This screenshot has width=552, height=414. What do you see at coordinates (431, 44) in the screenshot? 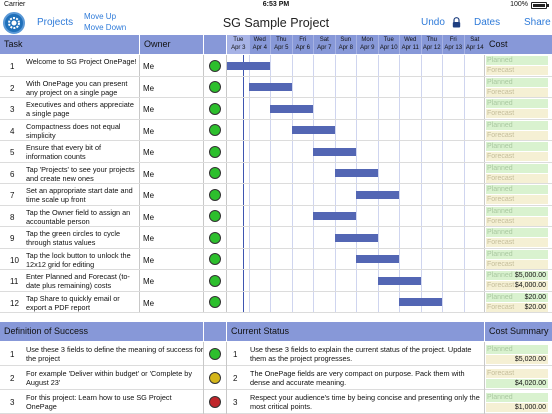
I see `timeline-day-10: Thu Apr 12` at bounding box center [431, 44].